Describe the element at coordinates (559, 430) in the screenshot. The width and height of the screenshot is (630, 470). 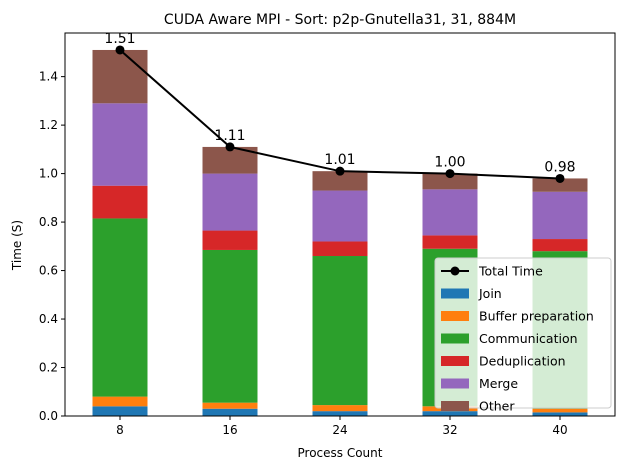
I see `x-tick-label: 40` at that location.